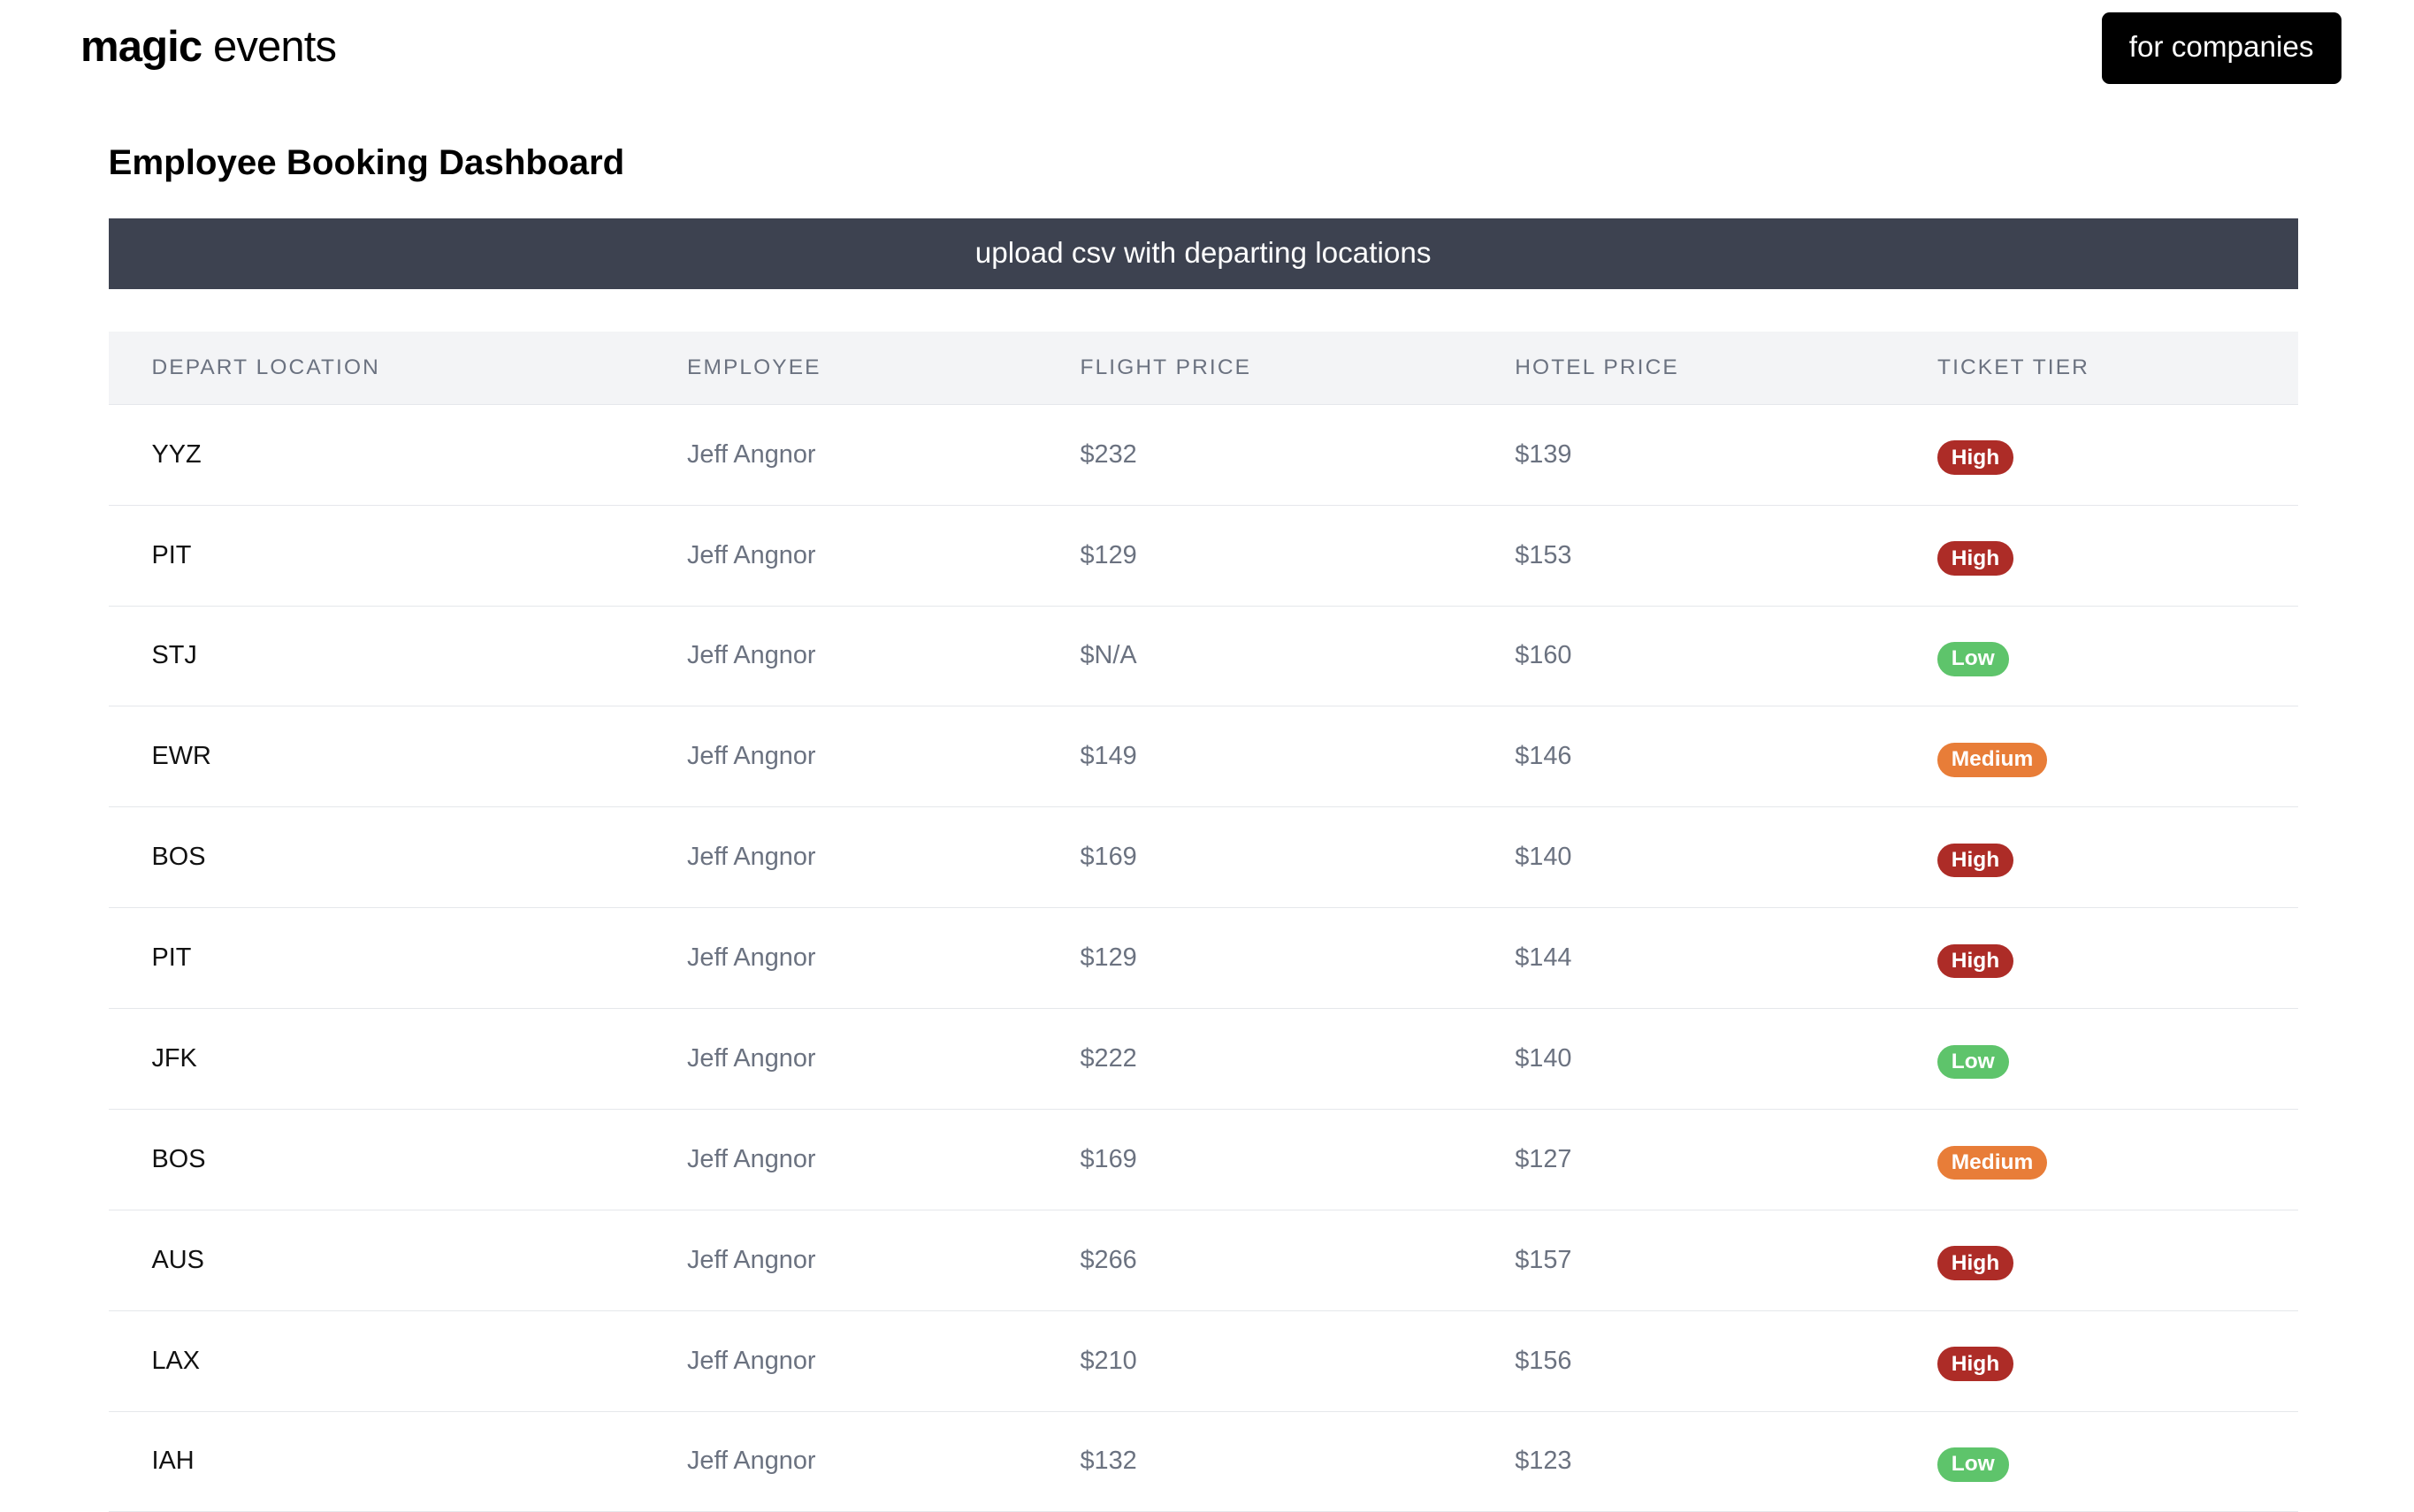 The image size is (2414, 1512). What do you see at coordinates (1298, 1461) in the screenshot?
I see `cell-flight-price: $132` at bounding box center [1298, 1461].